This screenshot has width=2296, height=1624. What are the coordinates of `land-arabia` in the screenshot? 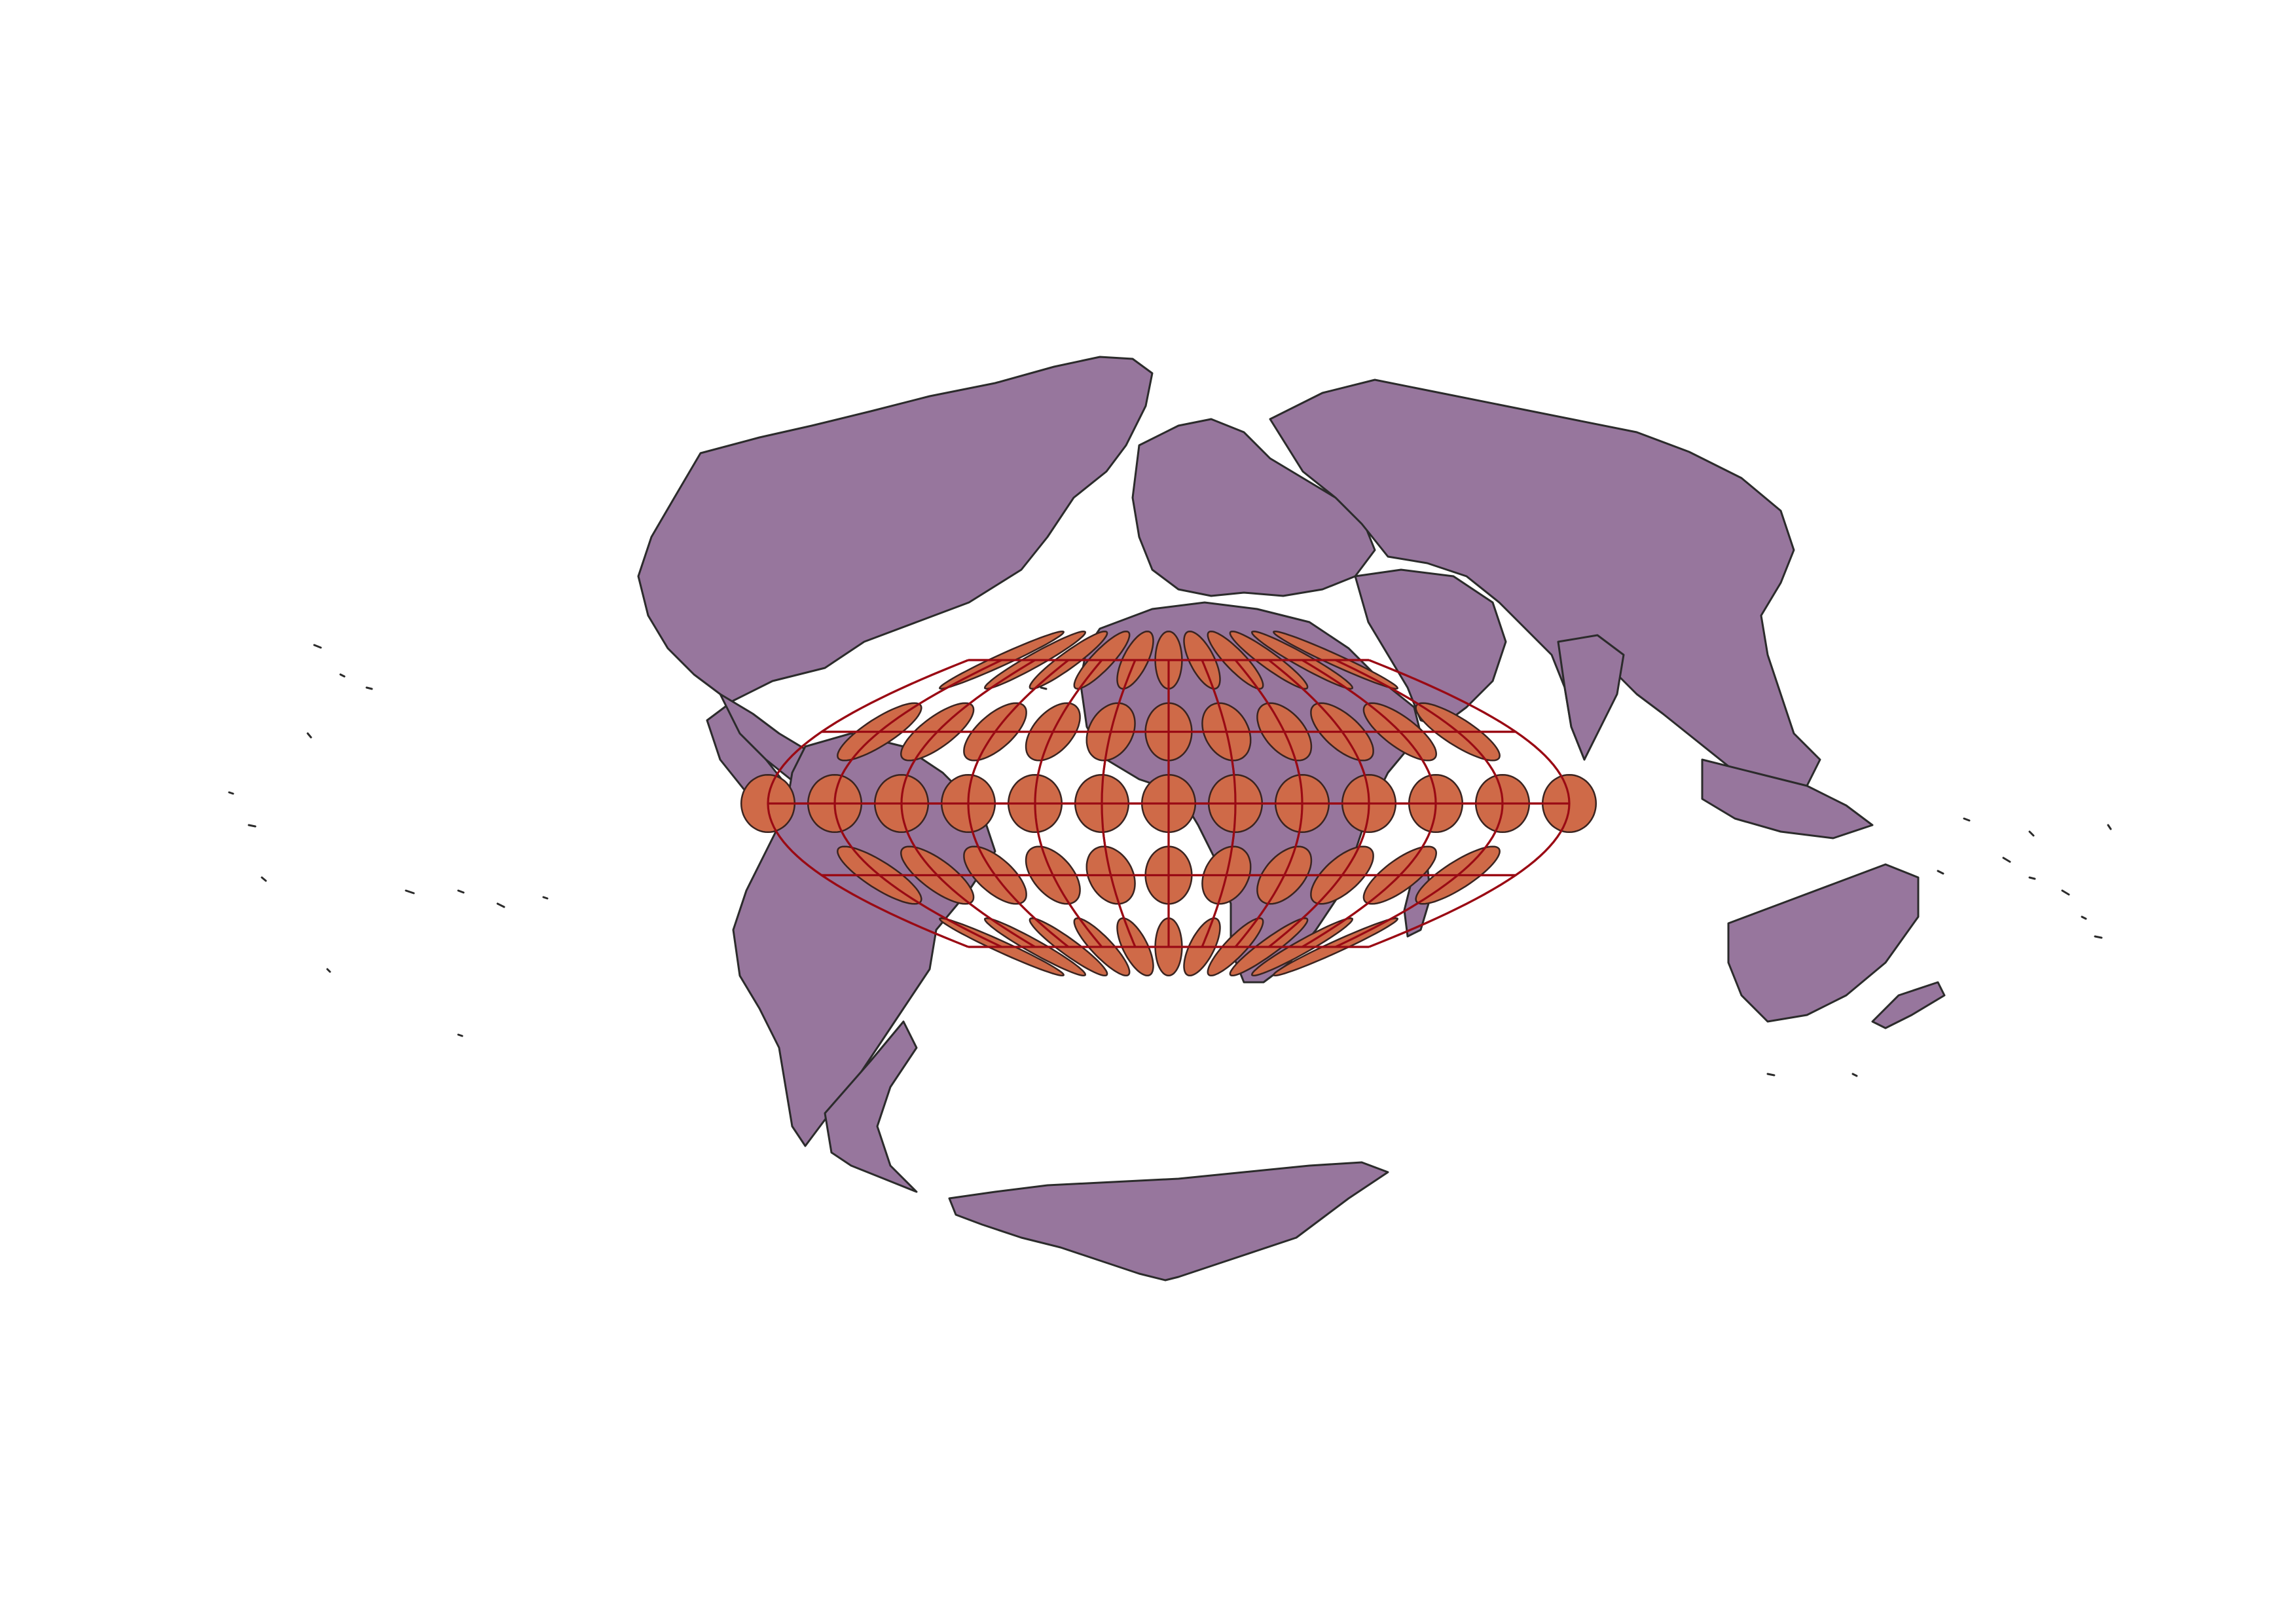 It's located at (1430, 648).